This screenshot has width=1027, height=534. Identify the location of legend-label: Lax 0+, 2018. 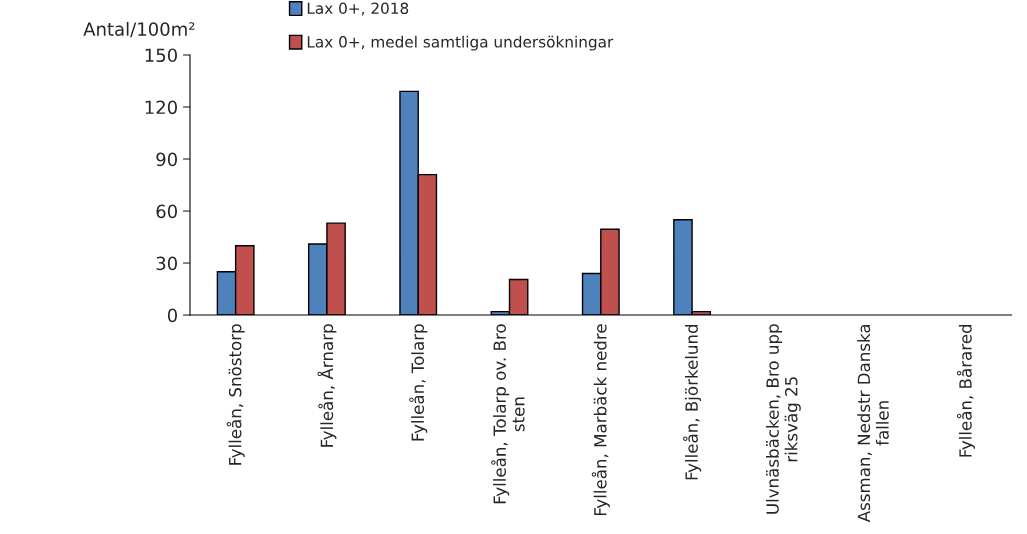
(358, 9).